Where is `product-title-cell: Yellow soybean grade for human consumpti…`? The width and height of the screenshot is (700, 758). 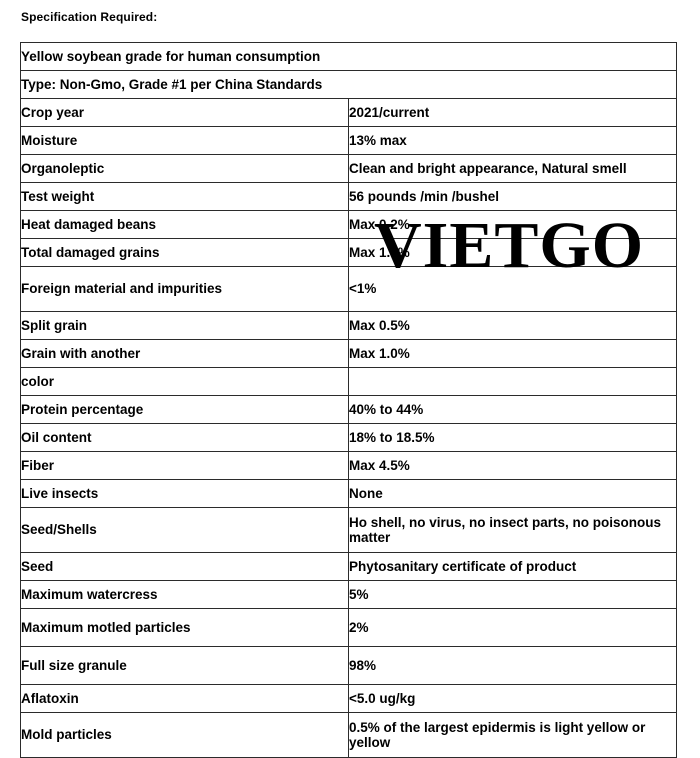 product-title-cell: Yellow soybean grade for human consumpti… is located at coordinates (348, 56).